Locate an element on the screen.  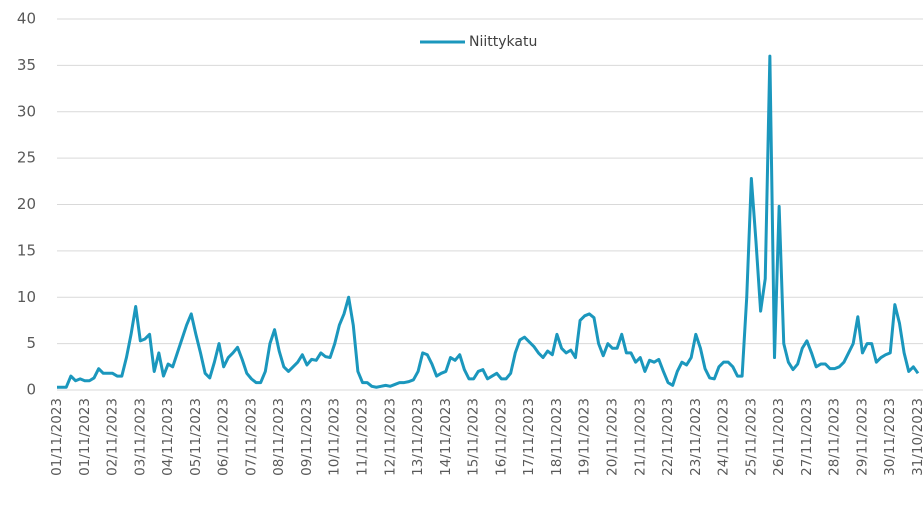
y-tick-label: 40 is located at coordinates (26, 19).